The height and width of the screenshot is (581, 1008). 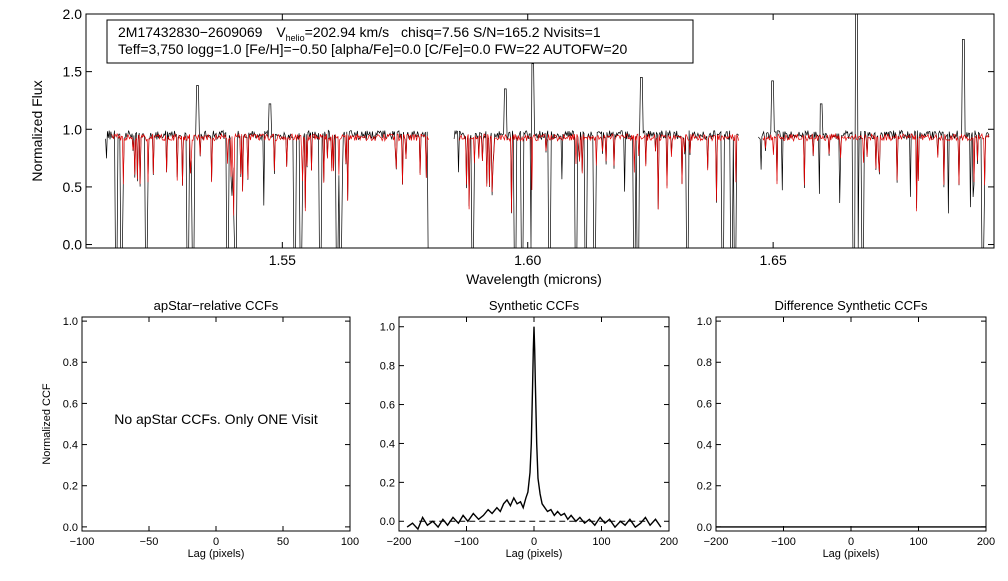 What do you see at coordinates (70, 363) in the screenshot?
I see `apstar-ccf-ytick-label: 0.8` at bounding box center [70, 363].